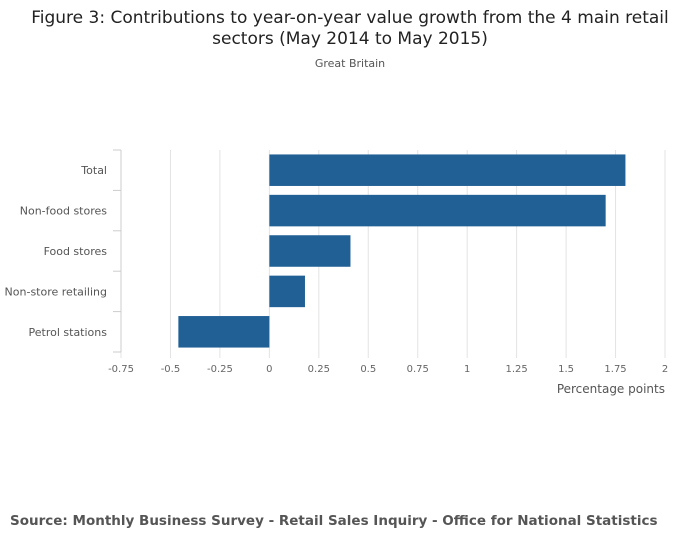 This screenshot has width=700, height=549. What do you see at coordinates (517, 369) in the screenshot?
I see `x-tick-label: 1.25` at bounding box center [517, 369].